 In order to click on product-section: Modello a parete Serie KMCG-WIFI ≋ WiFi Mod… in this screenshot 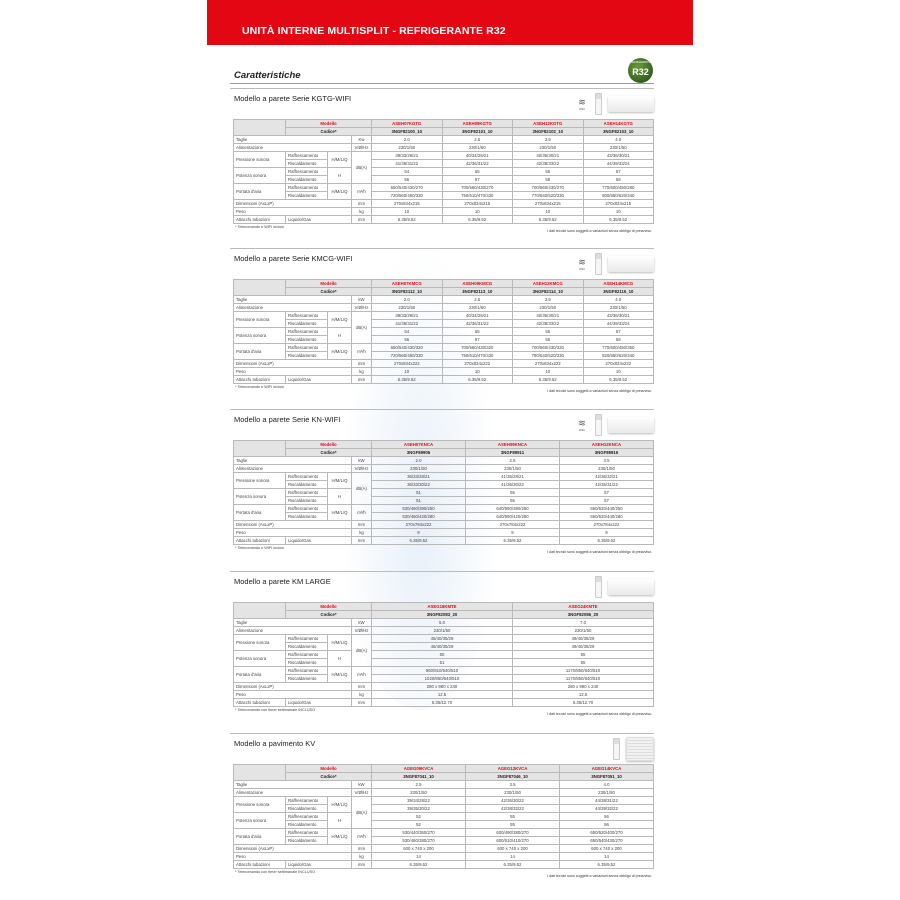, I will do `click(442, 328)`.